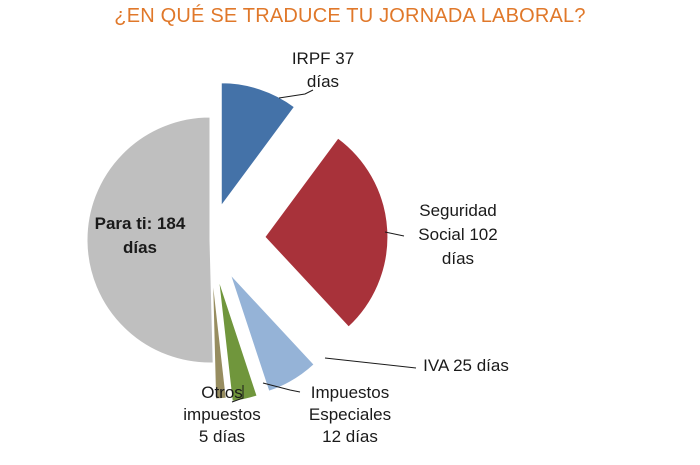 The image size is (700, 465). Describe the element at coordinates (258, 145) in the screenshot. I see `pie-slice-irpf` at that location.